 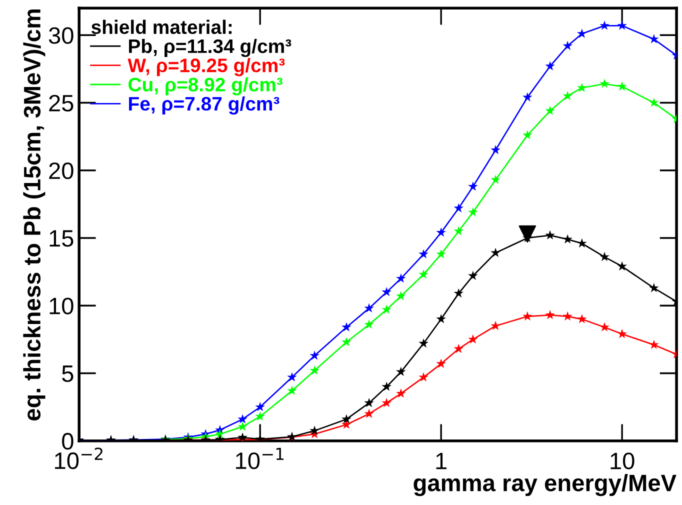 What do you see at coordinates (260, 459) in the screenshot?
I see `x-tick-label: 10$^{−1}$` at bounding box center [260, 459].